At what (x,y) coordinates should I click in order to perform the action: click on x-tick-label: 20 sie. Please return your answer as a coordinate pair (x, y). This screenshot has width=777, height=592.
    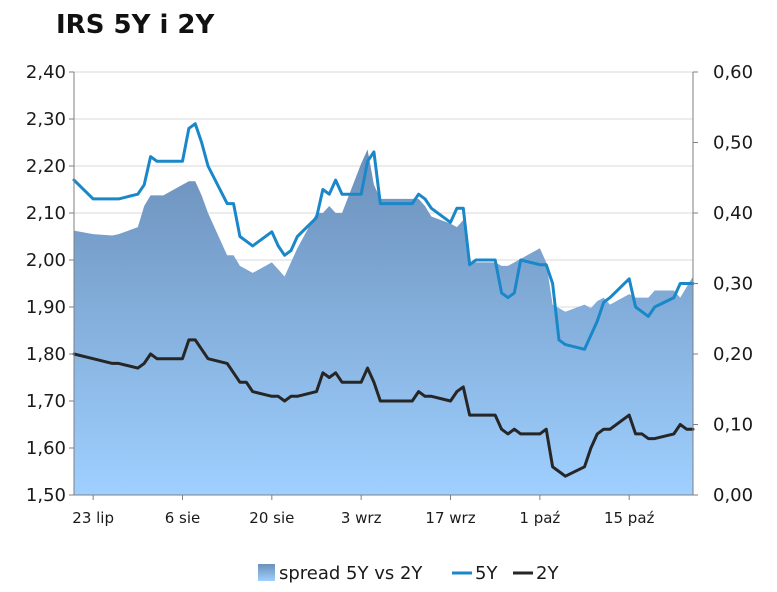
    Looking at the image, I should click on (271, 518).